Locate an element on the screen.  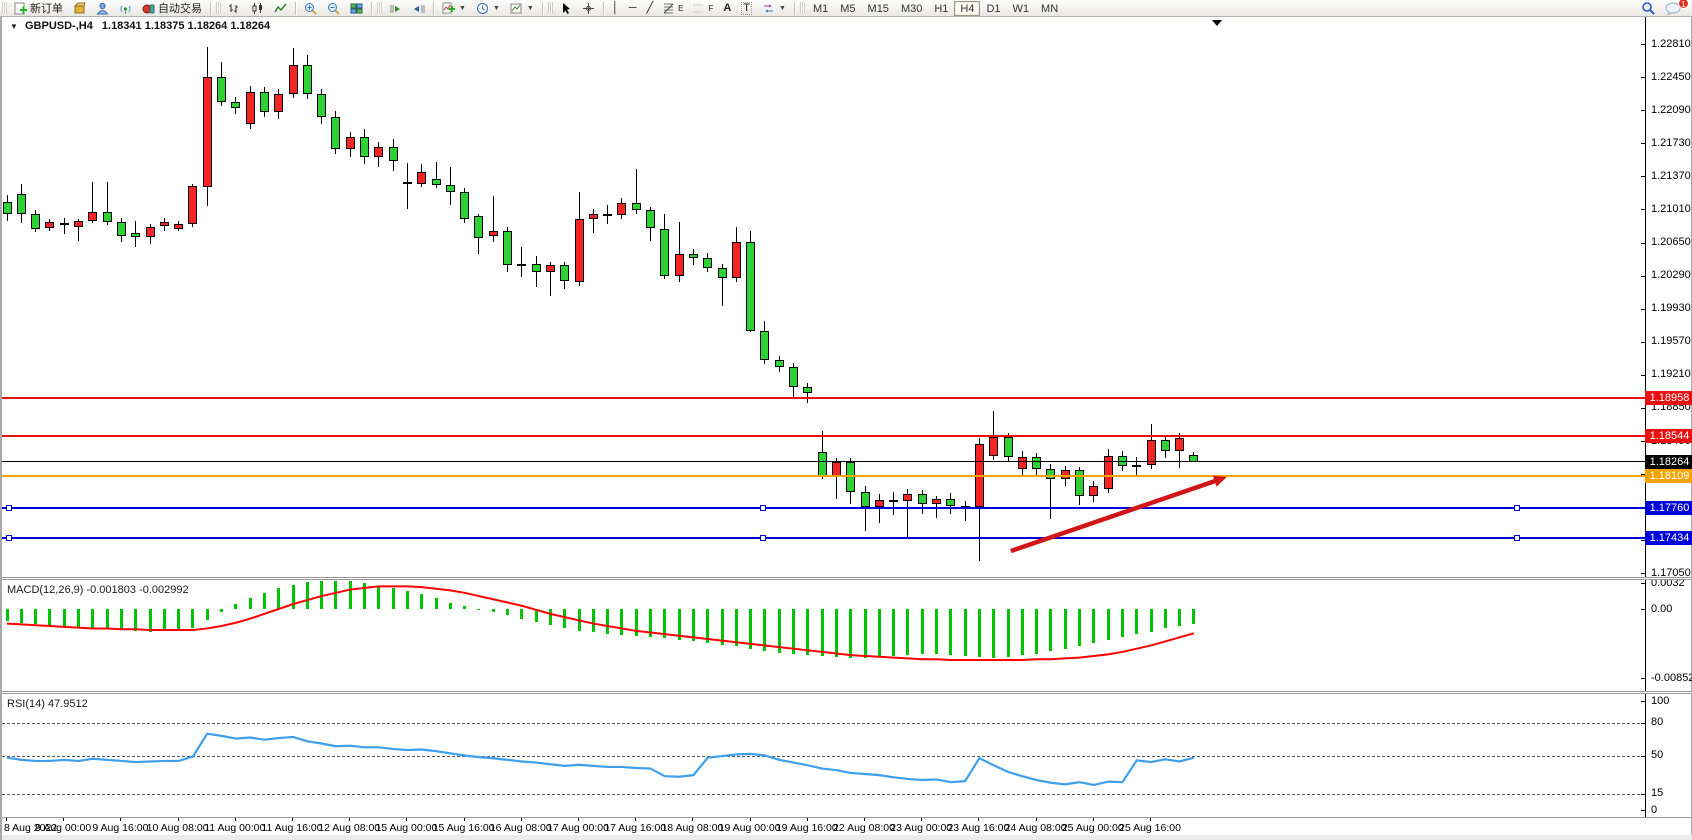
timeframe-mn: MN is located at coordinates (1050, 8).